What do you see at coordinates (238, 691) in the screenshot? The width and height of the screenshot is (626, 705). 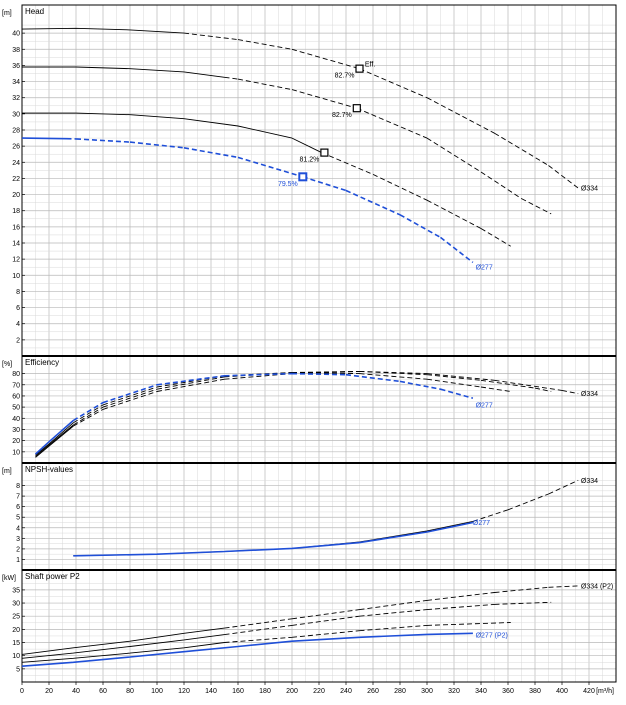 I see `x-tick-label: 160` at bounding box center [238, 691].